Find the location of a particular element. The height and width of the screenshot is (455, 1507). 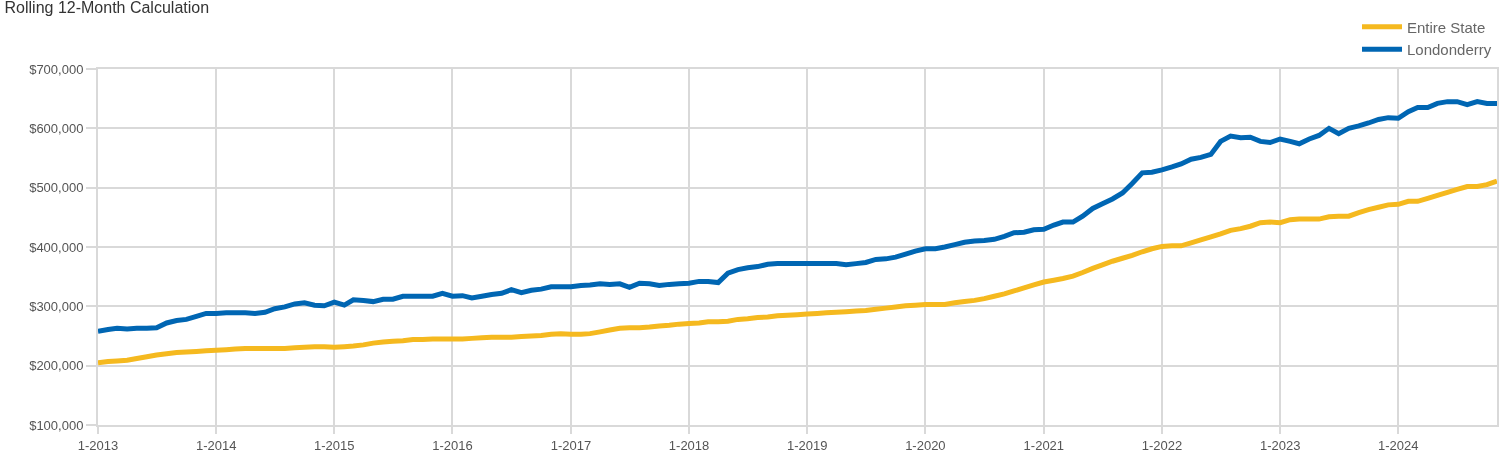

x-tick-label: 1-2013 is located at coordinates (98, 445).